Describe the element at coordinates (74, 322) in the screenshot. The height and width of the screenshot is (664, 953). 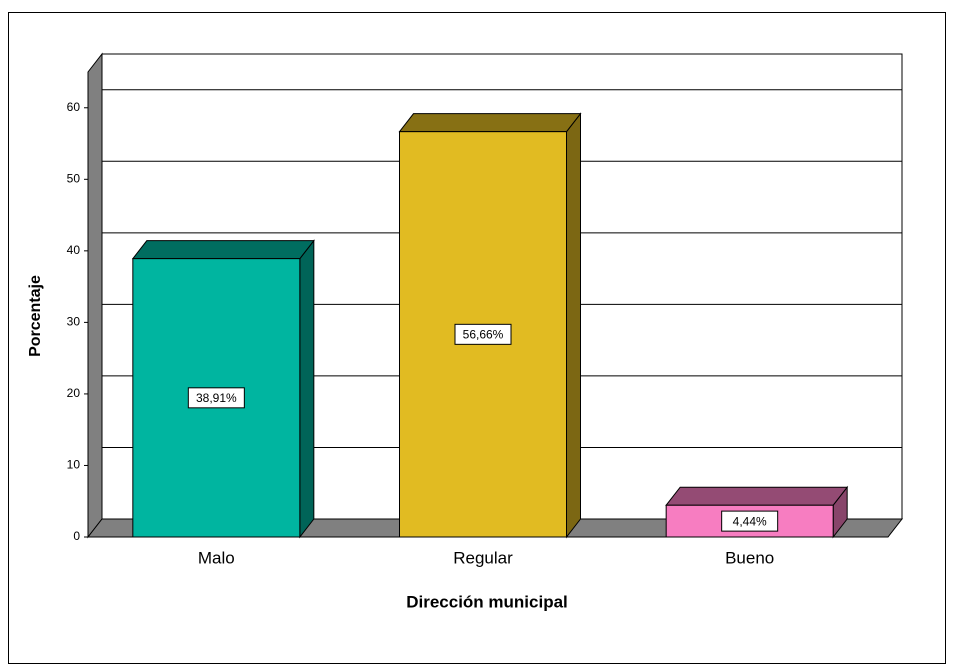
I see `y-tick-label: 30` at that location.